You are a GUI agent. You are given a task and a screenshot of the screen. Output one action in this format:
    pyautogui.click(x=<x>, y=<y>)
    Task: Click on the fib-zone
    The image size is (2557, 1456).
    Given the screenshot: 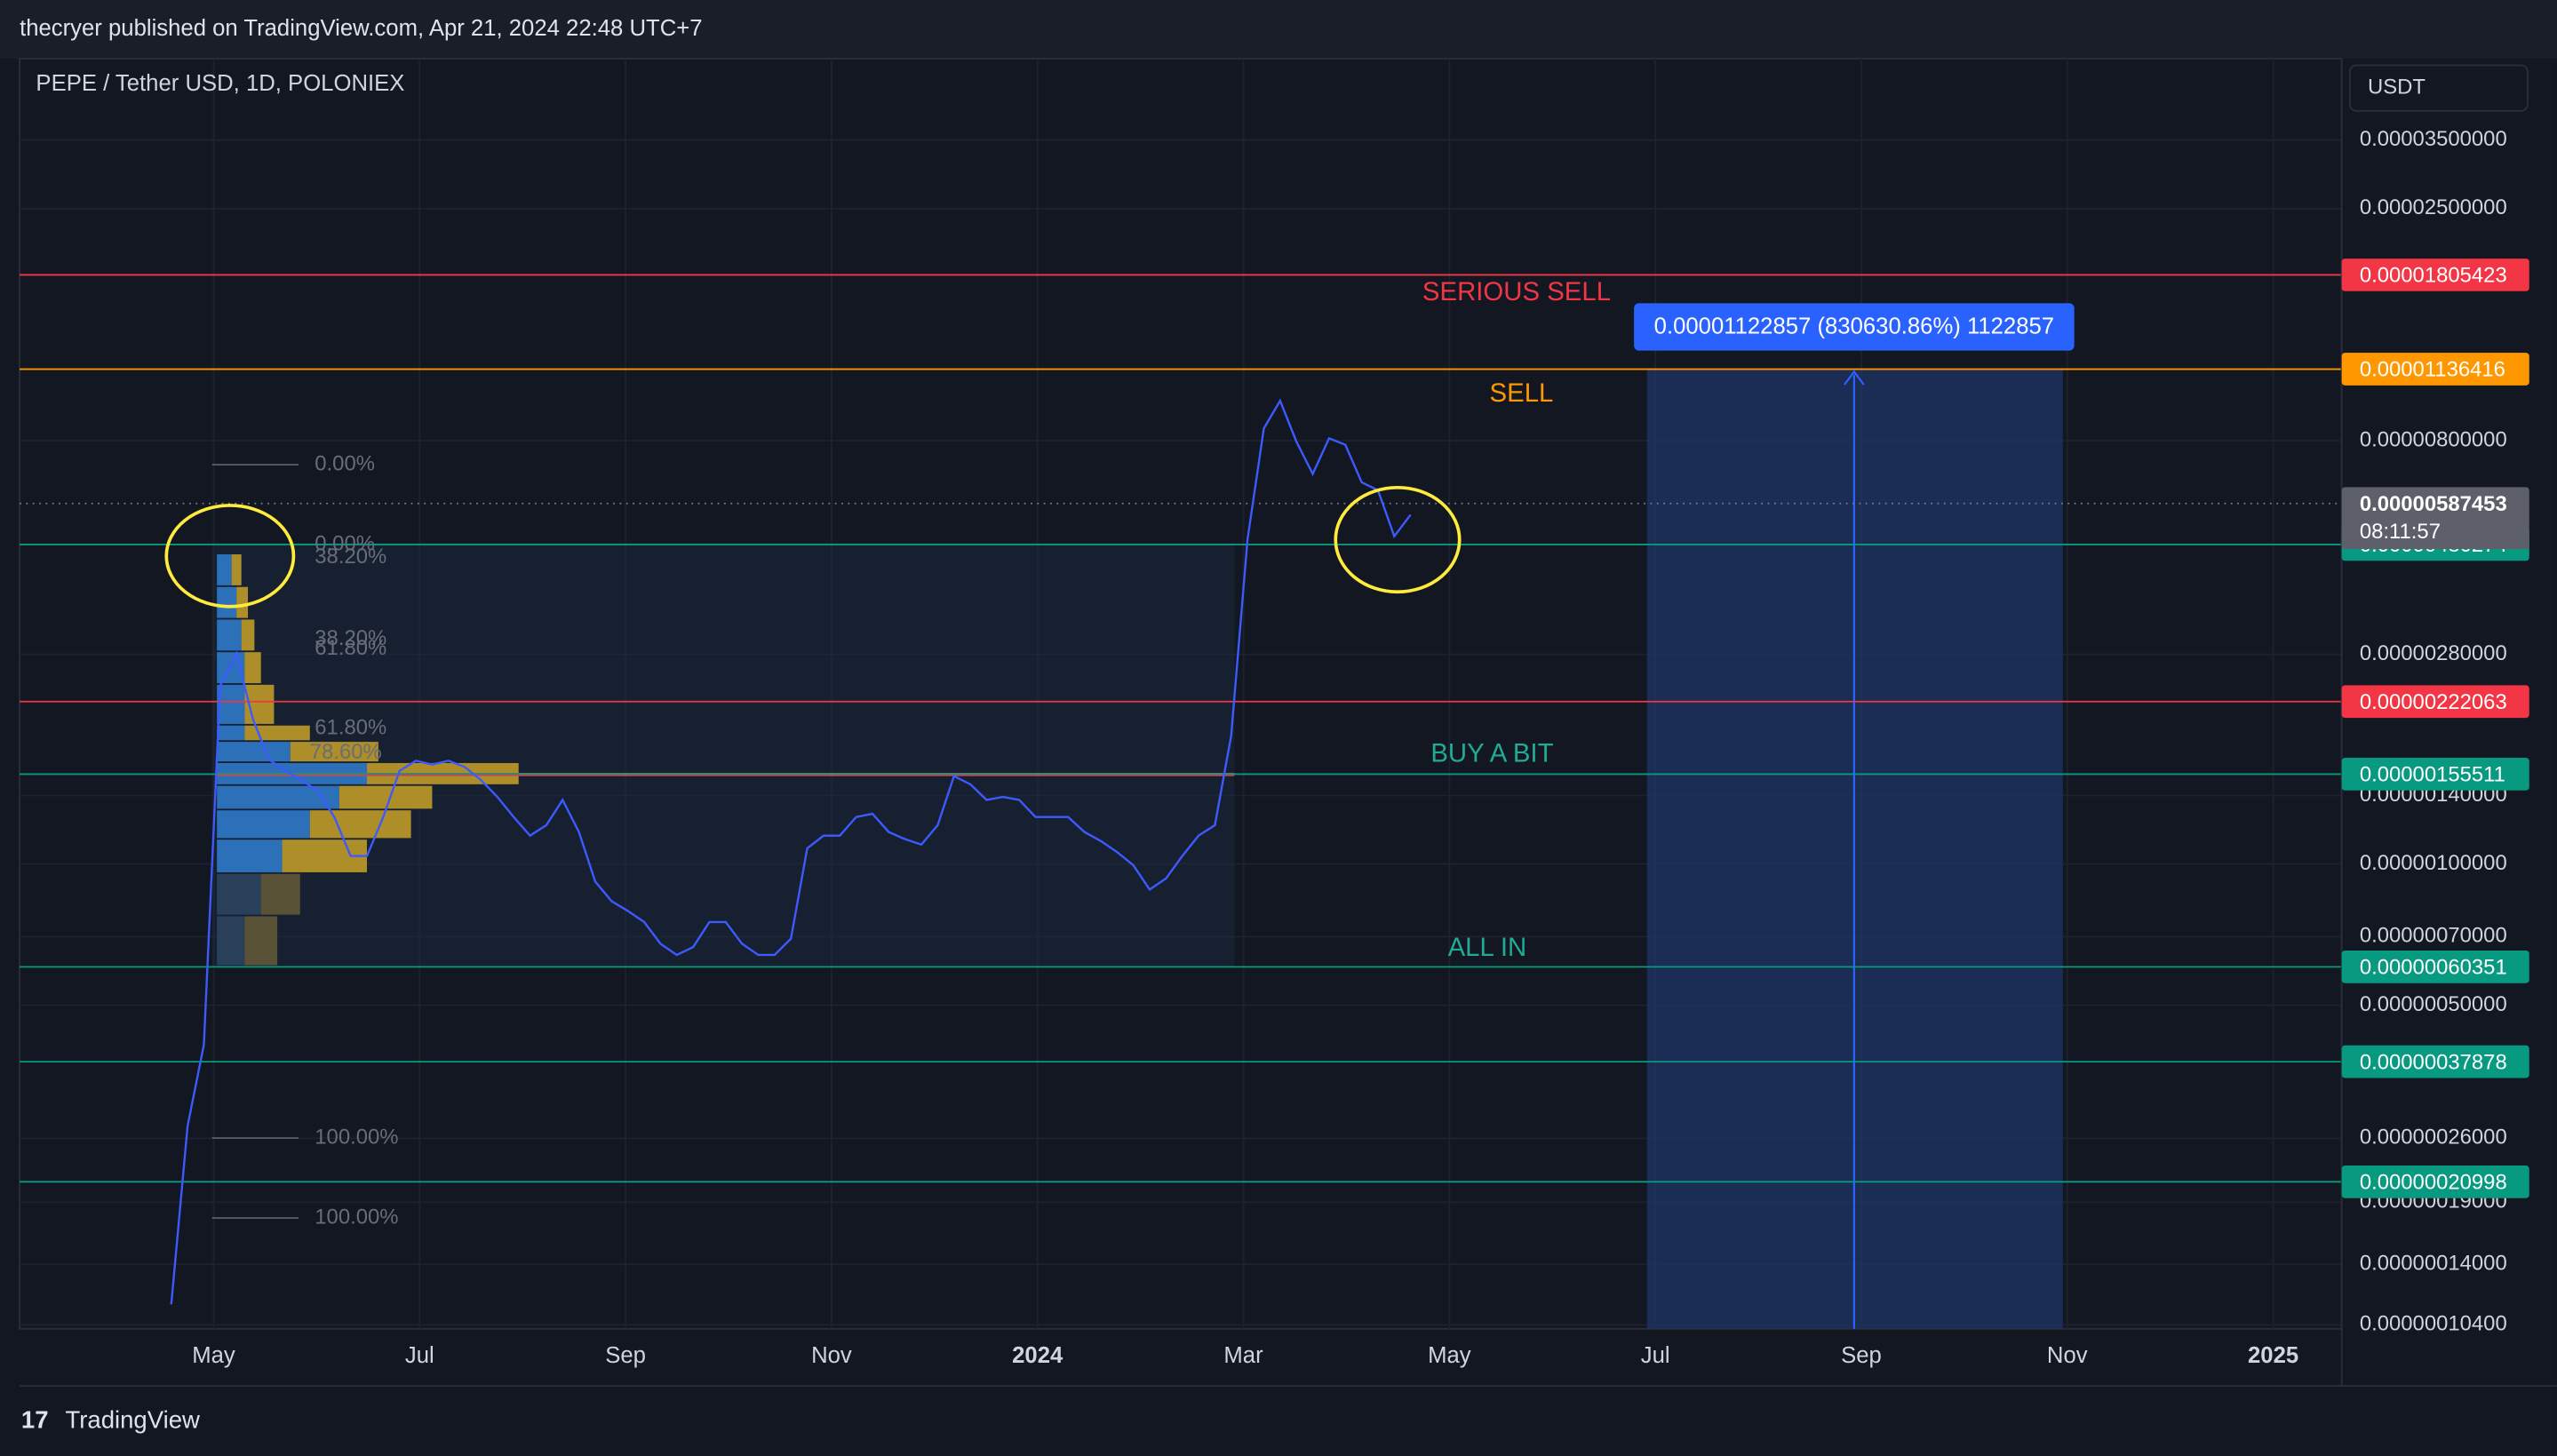 What is the action you would take?
    pyautogui.click(x=723, y=755)
    